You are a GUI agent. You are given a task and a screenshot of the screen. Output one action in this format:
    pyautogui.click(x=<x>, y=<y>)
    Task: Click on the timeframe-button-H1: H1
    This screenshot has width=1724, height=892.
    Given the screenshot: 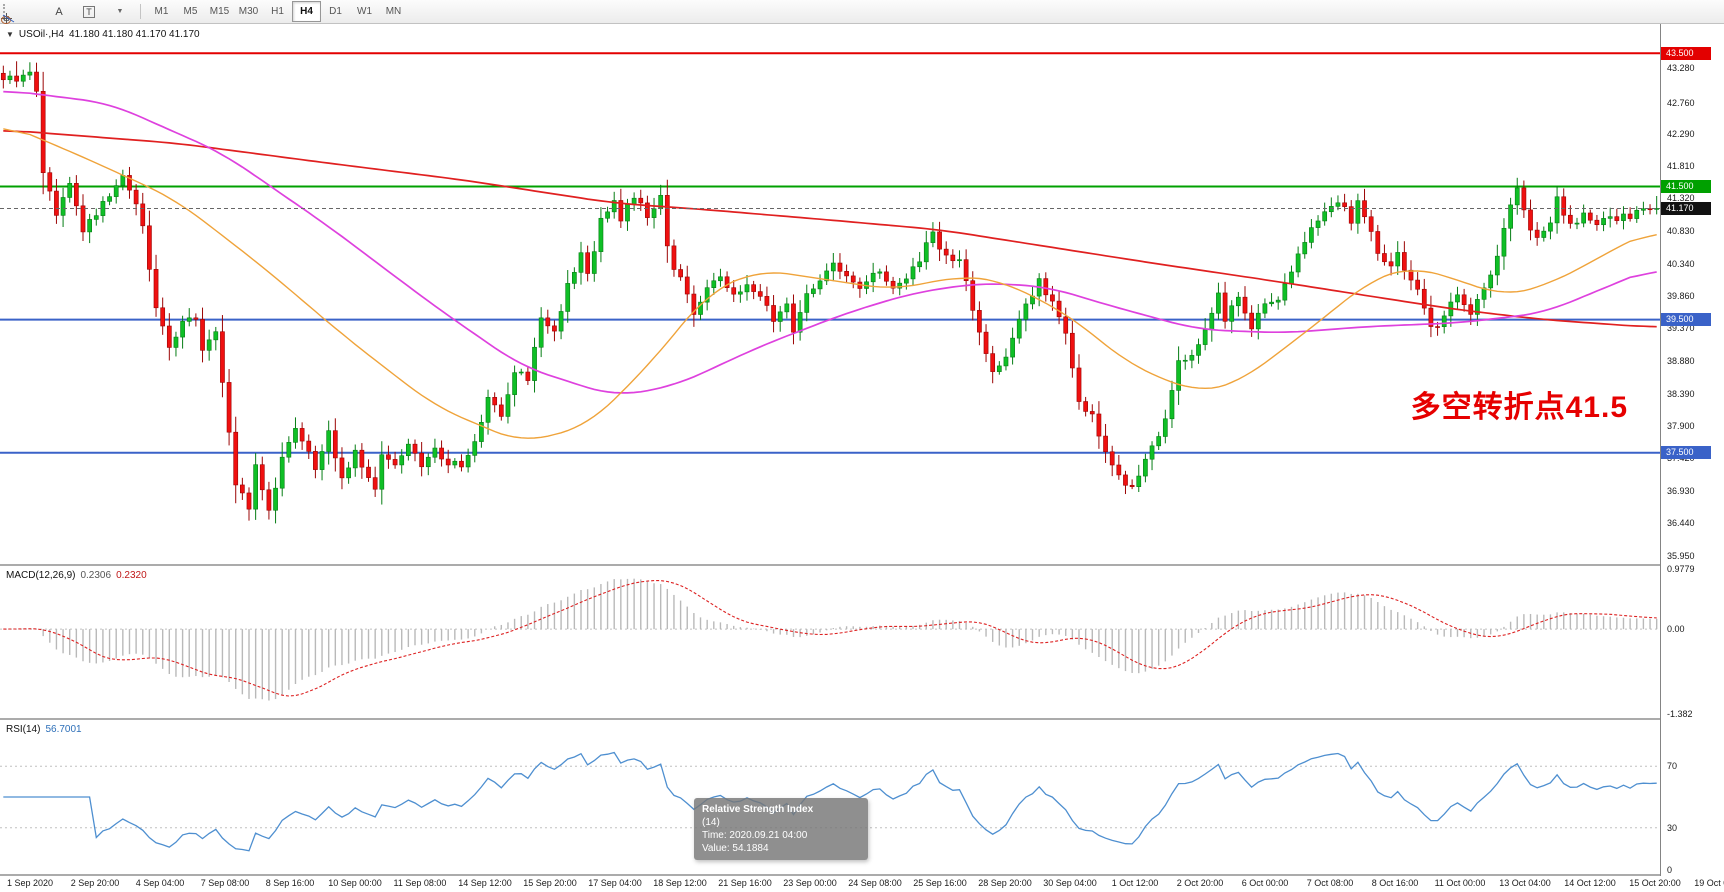 What is the action you would take?
    pyautogui.click(x=277, y=11)
    